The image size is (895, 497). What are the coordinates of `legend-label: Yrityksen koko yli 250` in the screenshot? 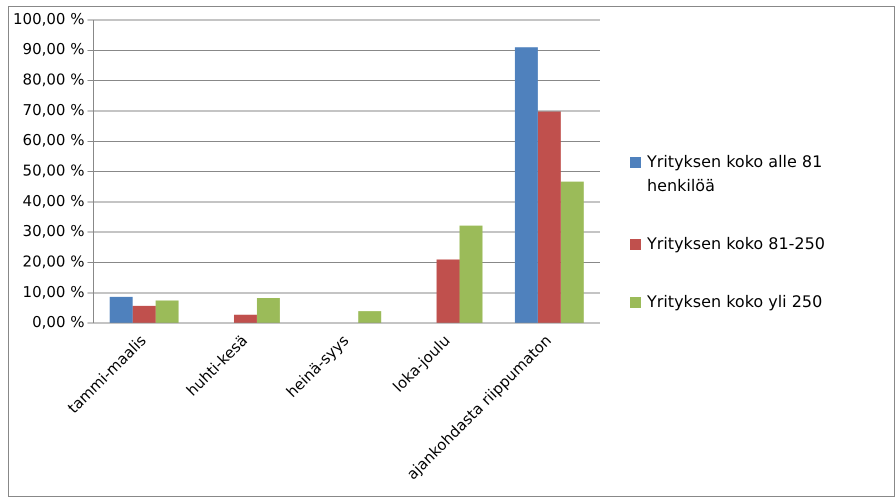 It's located at (734, 302).